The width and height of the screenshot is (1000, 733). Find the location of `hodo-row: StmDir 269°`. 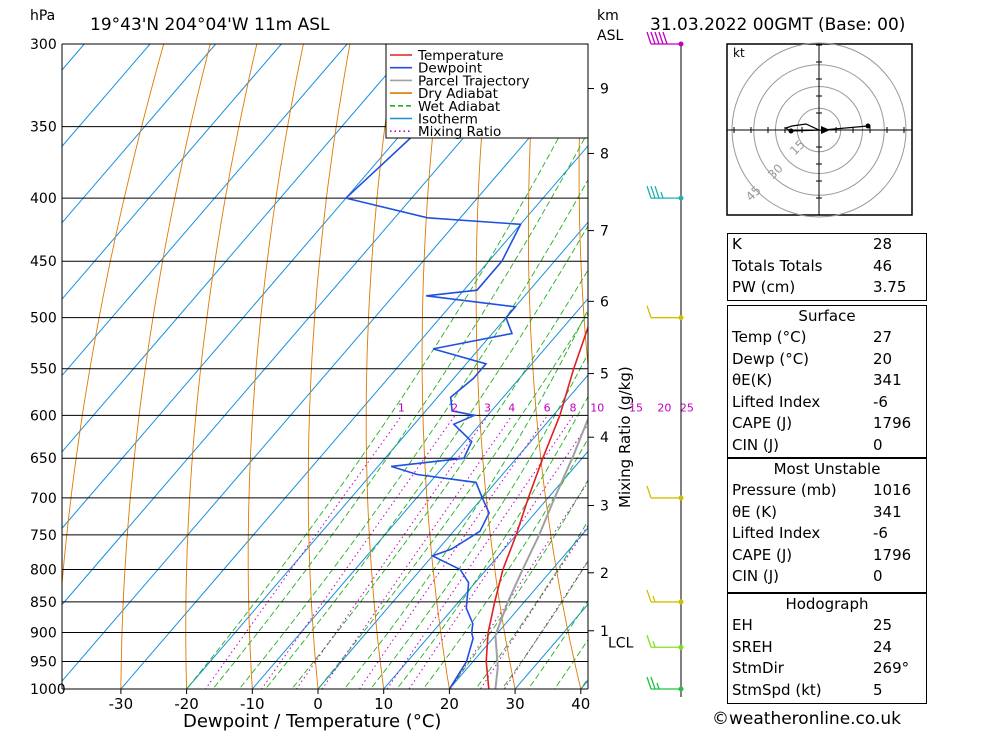

hodo-row: StmDir 269° is located at coordinates (827, 669).